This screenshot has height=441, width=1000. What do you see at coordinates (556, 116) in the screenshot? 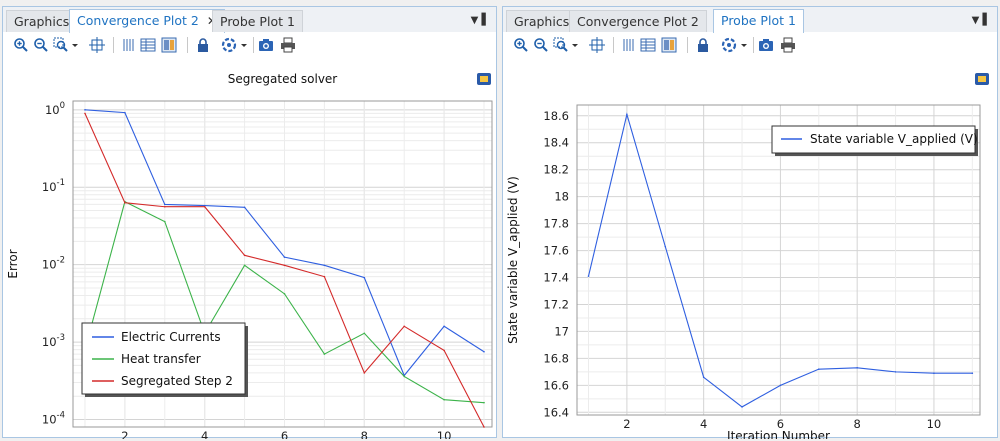
I see `y-tick-label: 18.6` at bounding box center [556, 116].